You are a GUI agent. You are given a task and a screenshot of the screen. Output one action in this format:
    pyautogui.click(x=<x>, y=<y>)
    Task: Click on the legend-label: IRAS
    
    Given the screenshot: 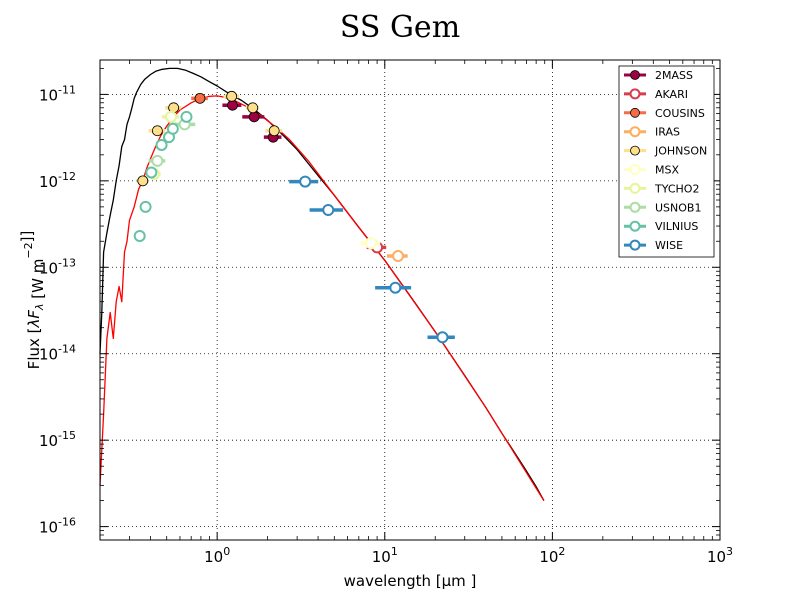 What is the action you would take?
    pyautogui.click(x=667, y=132)
    